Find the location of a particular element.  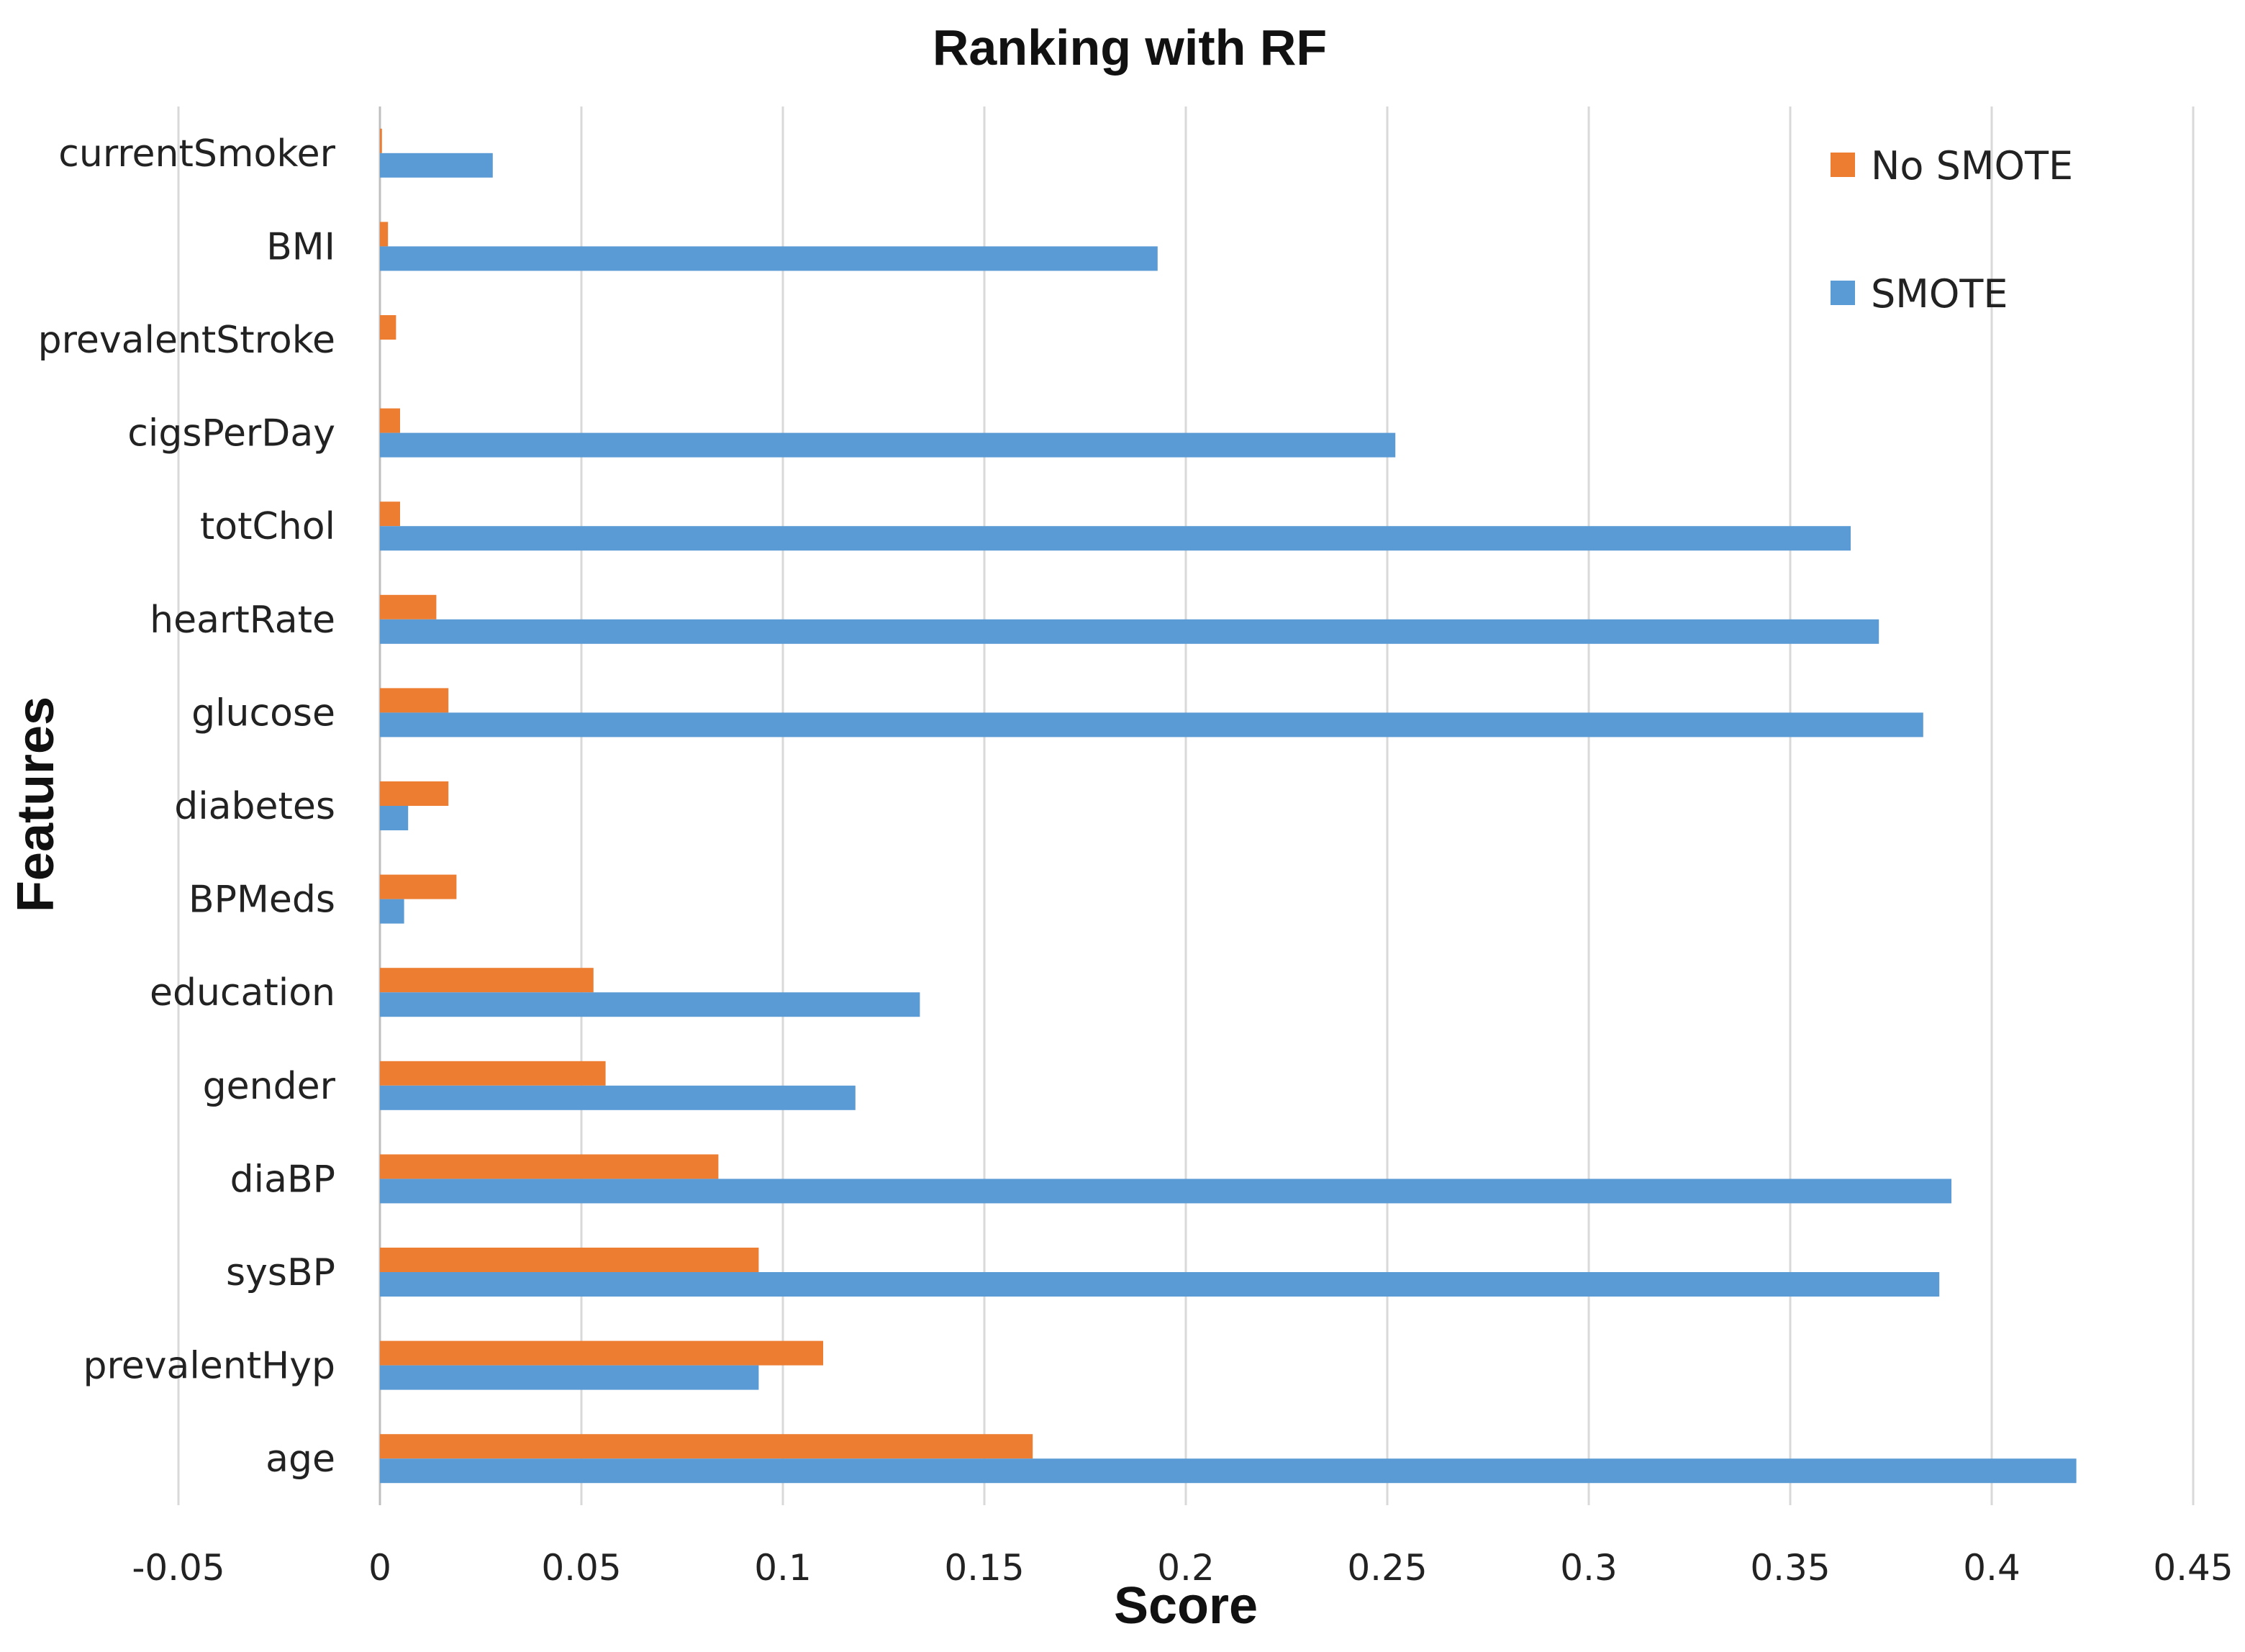

category-label: sysBP is located at coordinates (280, 1272).